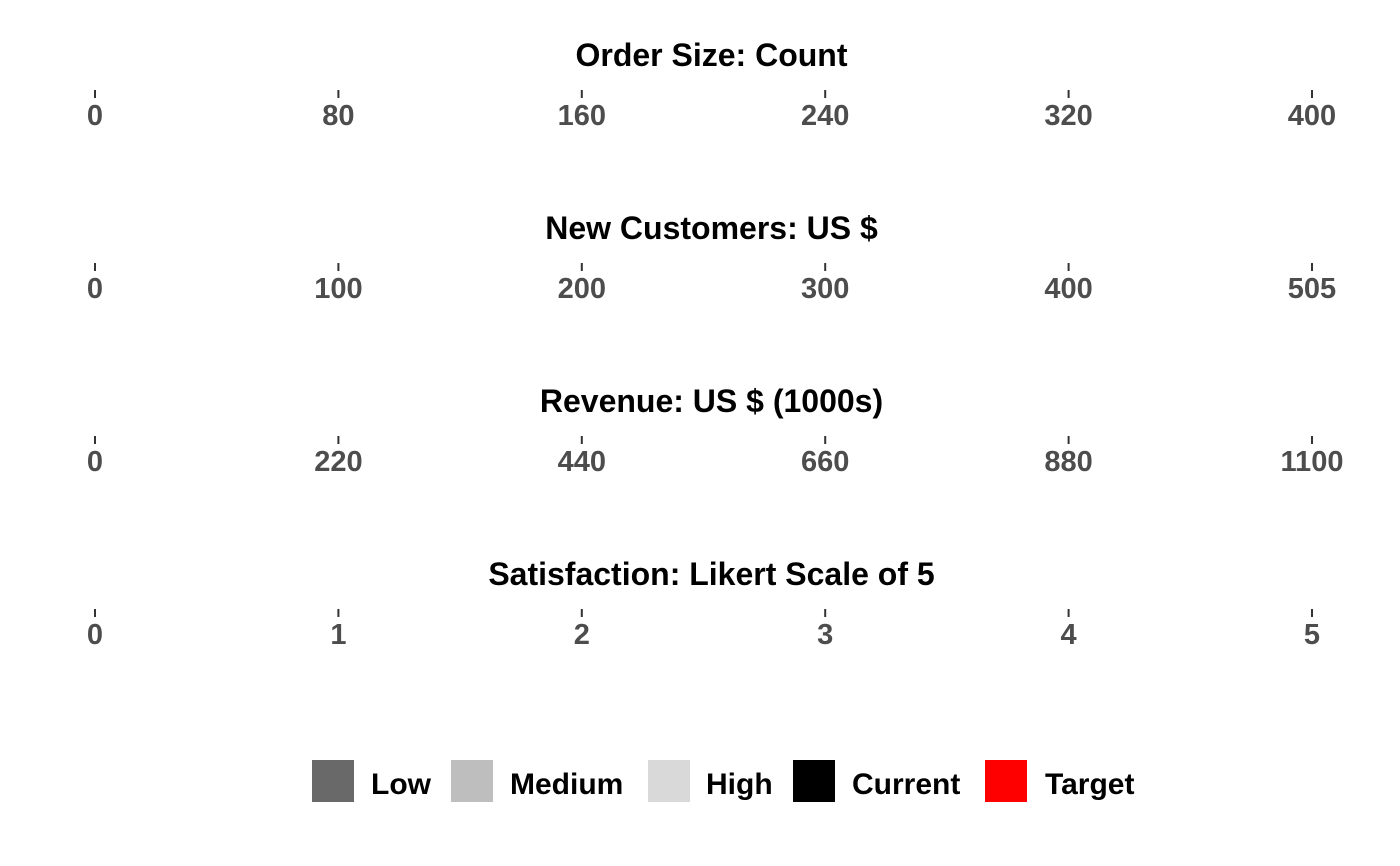  Describe the element at coordinates (711, 55) in the screenshot. I see `panel-title: Order Size: Count` at that location.